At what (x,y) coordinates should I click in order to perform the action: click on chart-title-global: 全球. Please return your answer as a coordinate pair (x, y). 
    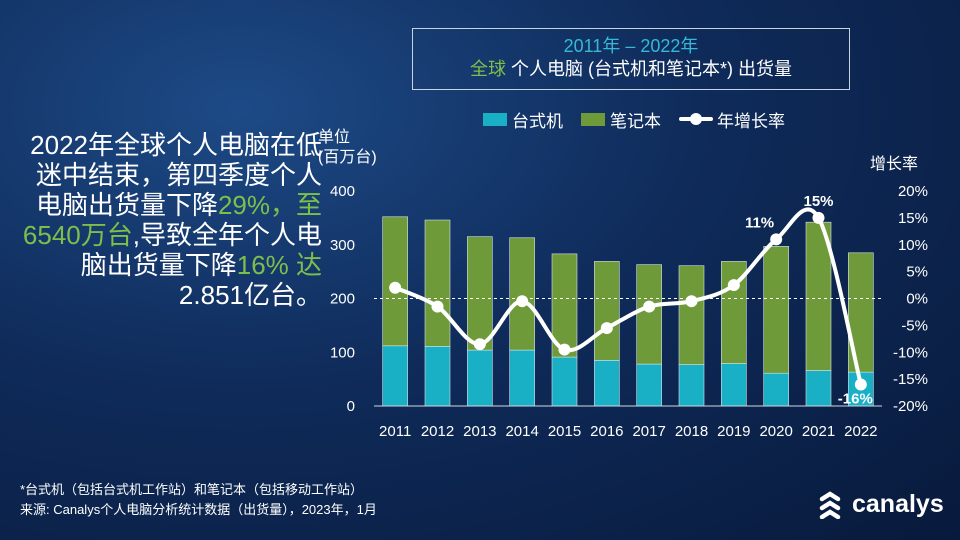
    Looking at the image, I should click on (488, 69).